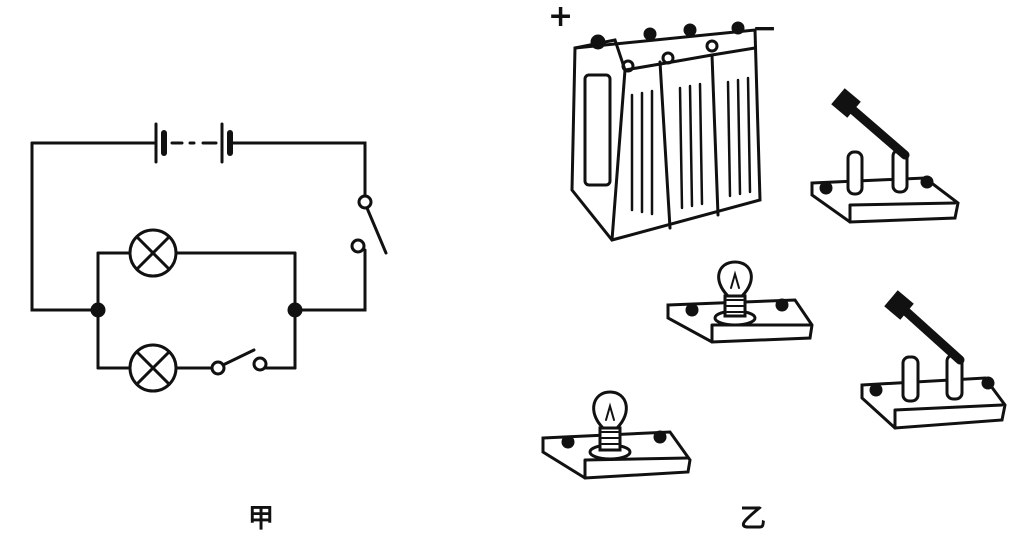 This screenshot has width=1020, height=547. I want to click on junction-left, so click(98, 310).